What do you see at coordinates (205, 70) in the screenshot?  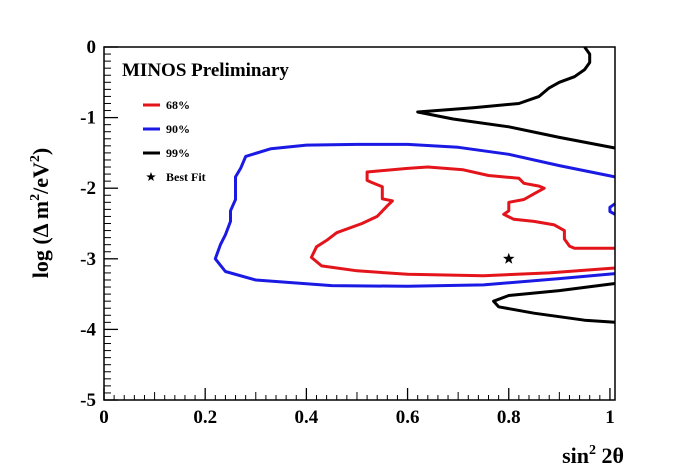 I see `chart-title: MINOS Preliminary` at bounding box center [205, 70].